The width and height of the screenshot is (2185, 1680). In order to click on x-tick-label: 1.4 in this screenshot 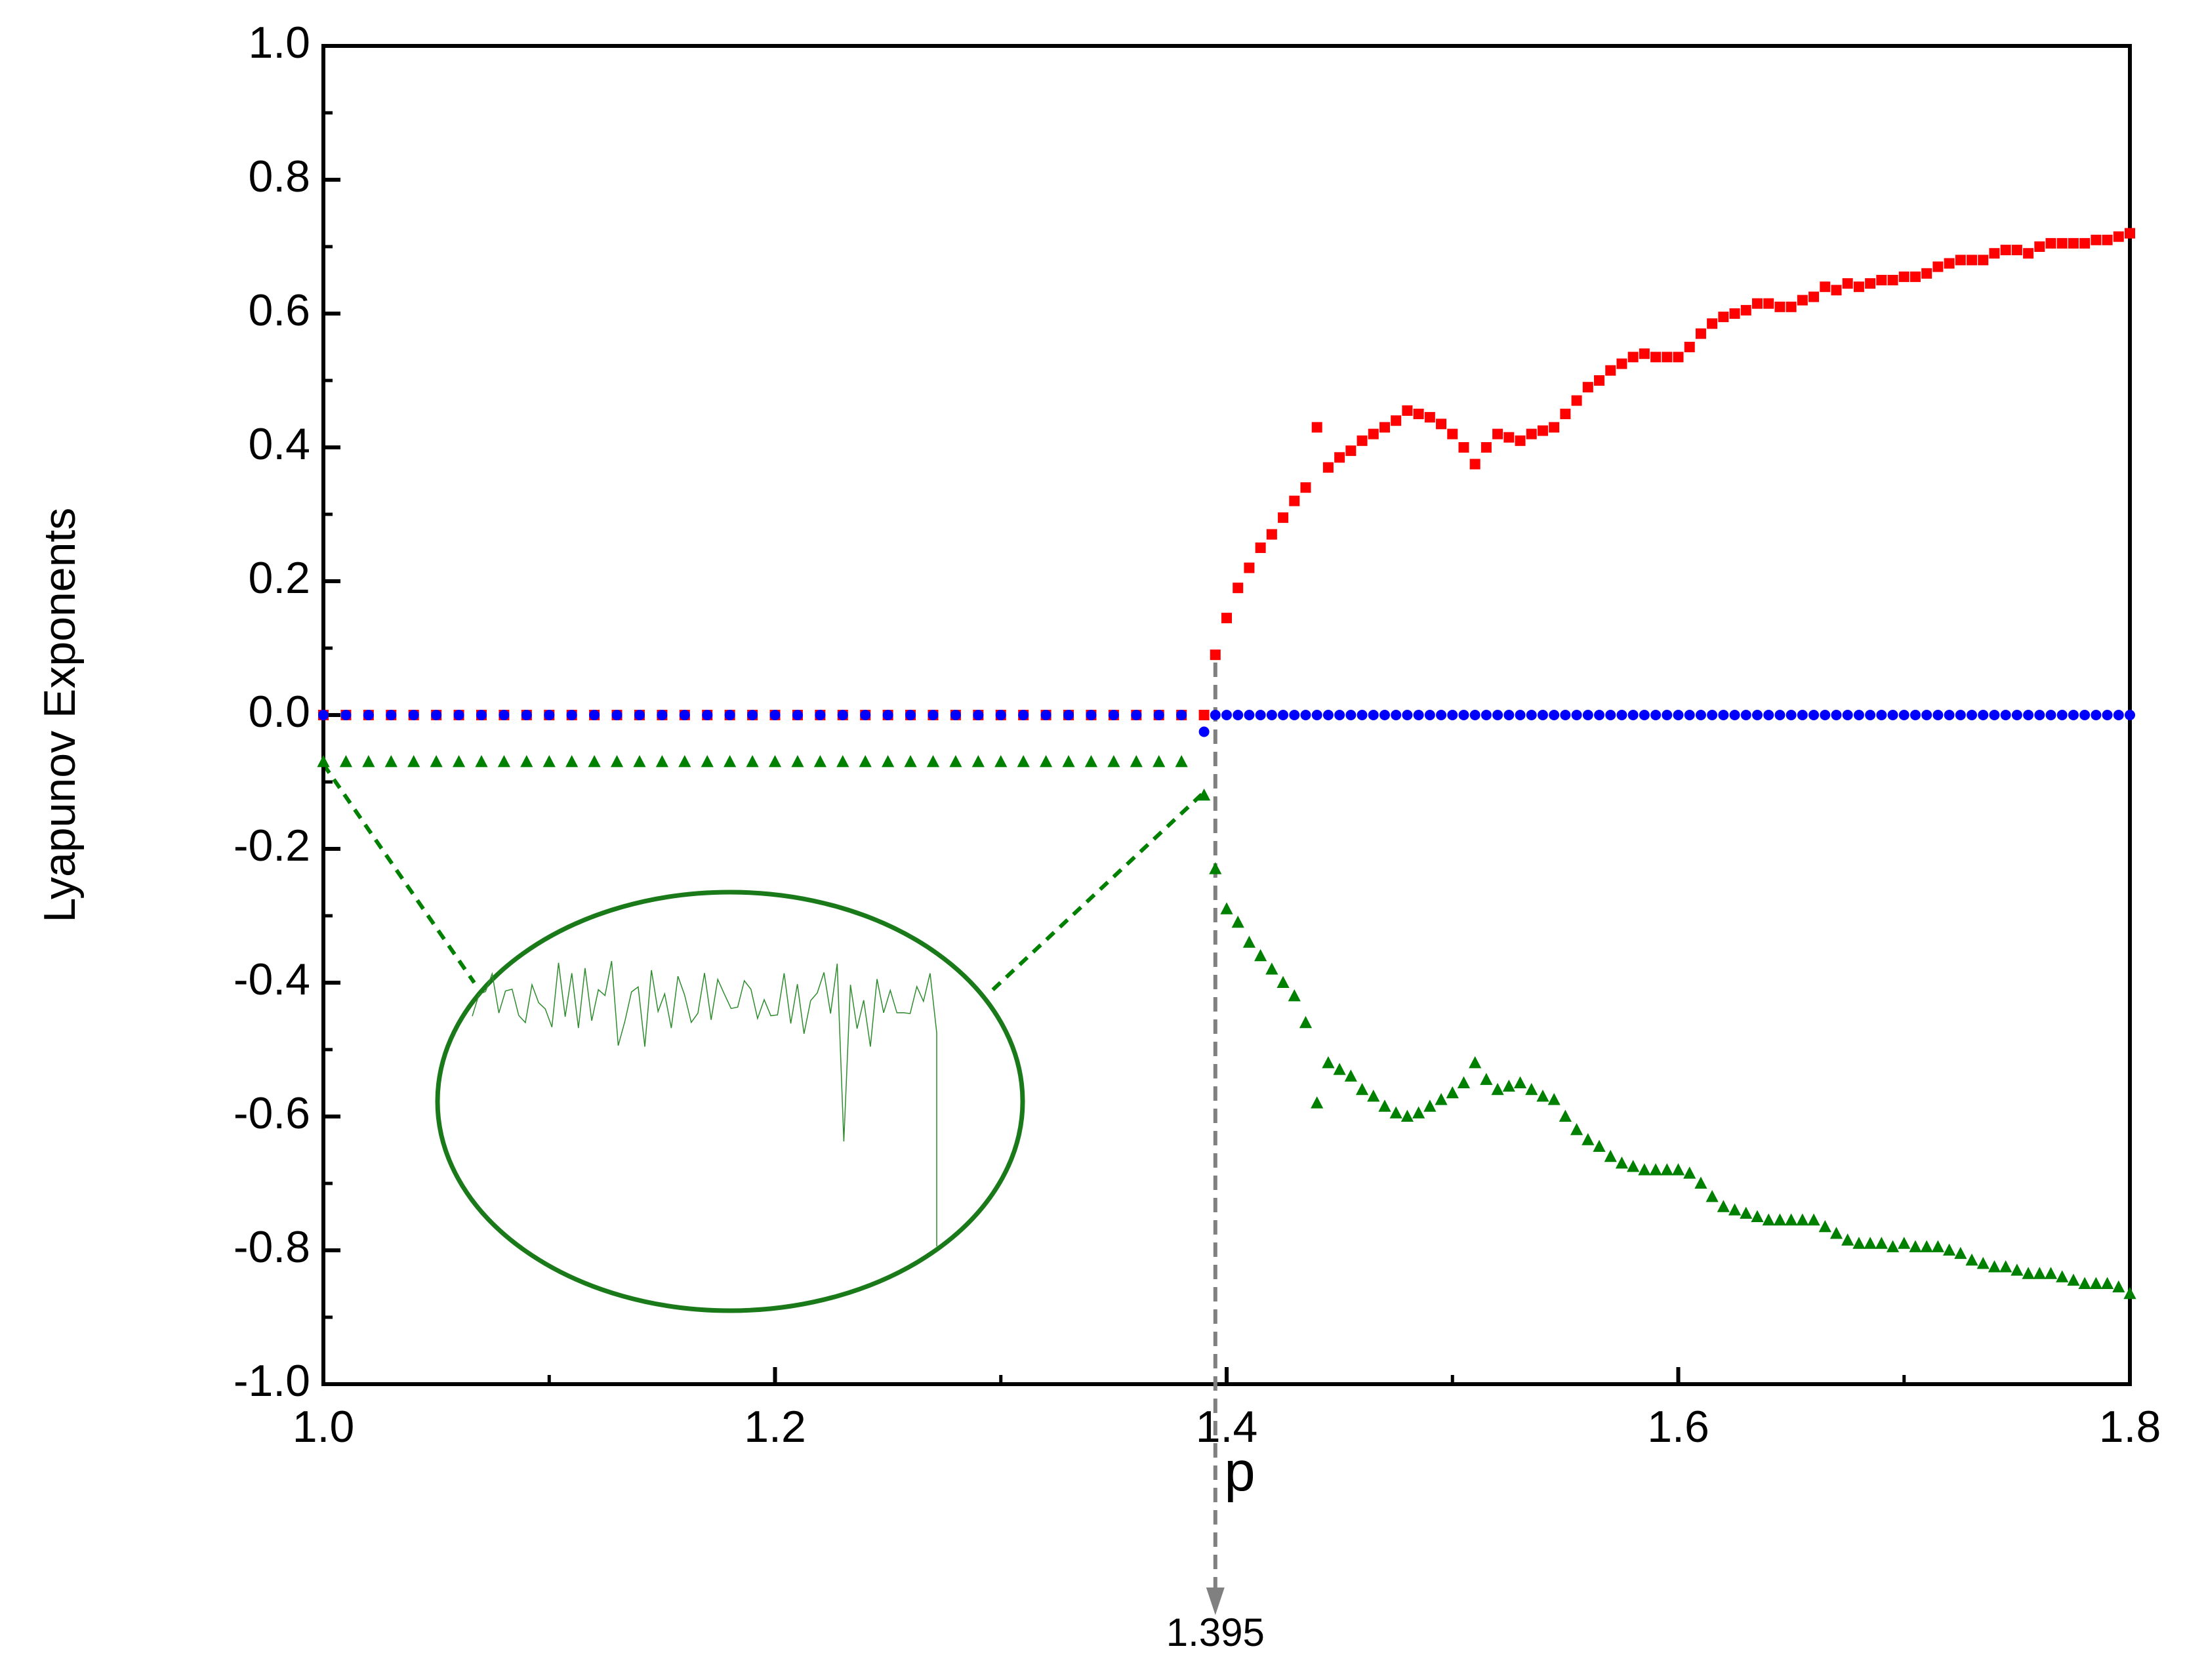, I will do `click(1227, 1427)`.